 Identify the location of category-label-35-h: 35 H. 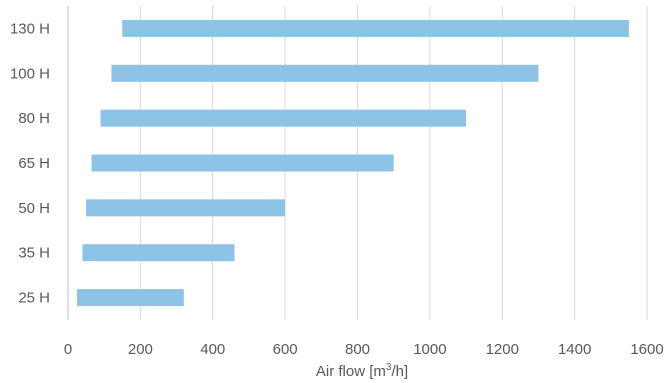
(34, 253).